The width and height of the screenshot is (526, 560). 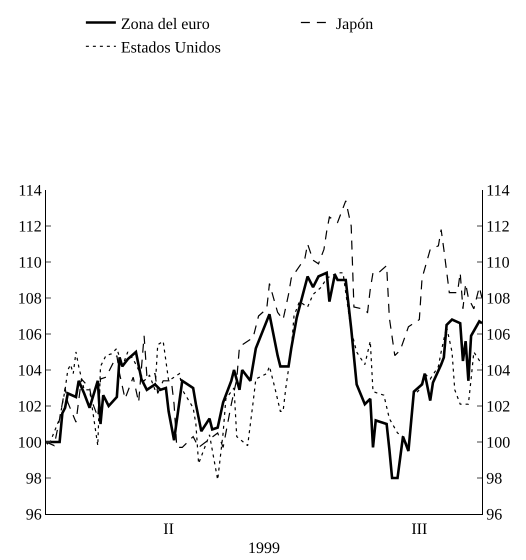 I want to click on legend-label: Zona del euro, so click(x=165, y=24).